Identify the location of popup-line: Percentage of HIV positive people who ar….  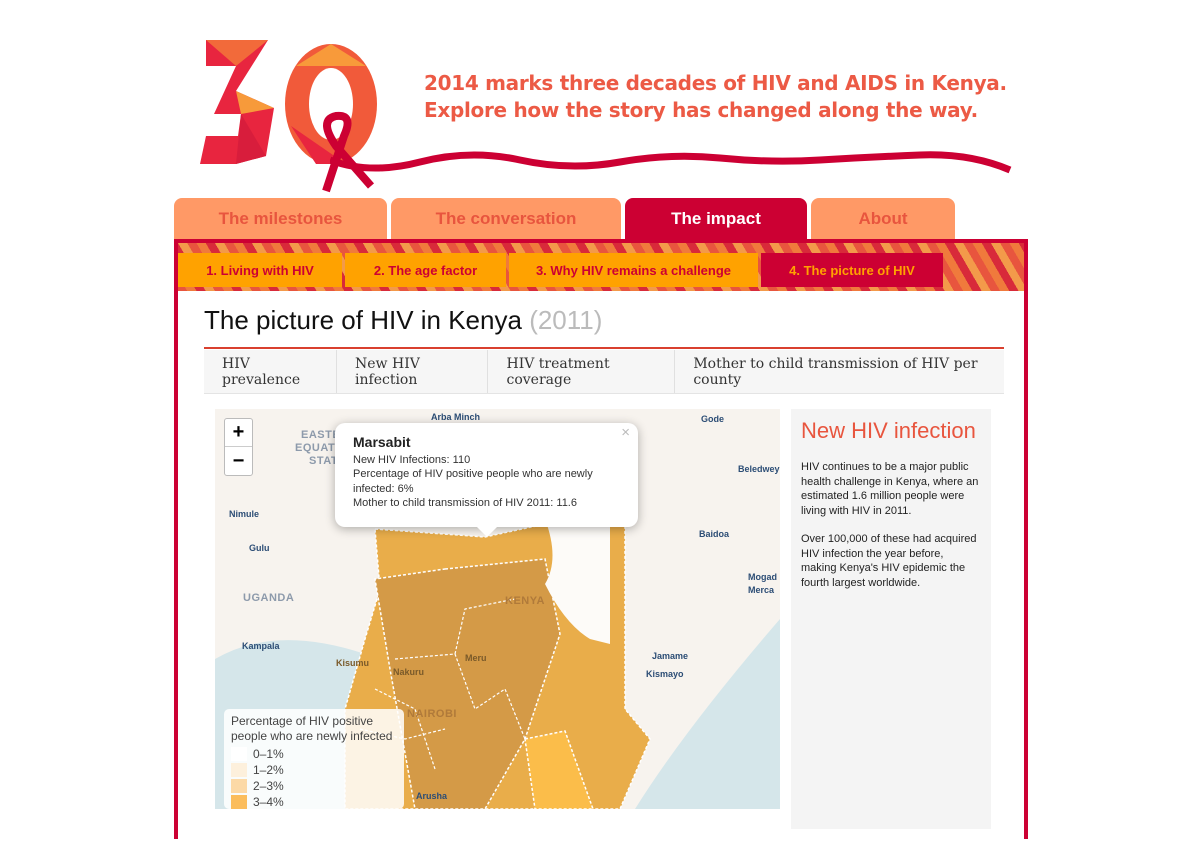
(473, 481).